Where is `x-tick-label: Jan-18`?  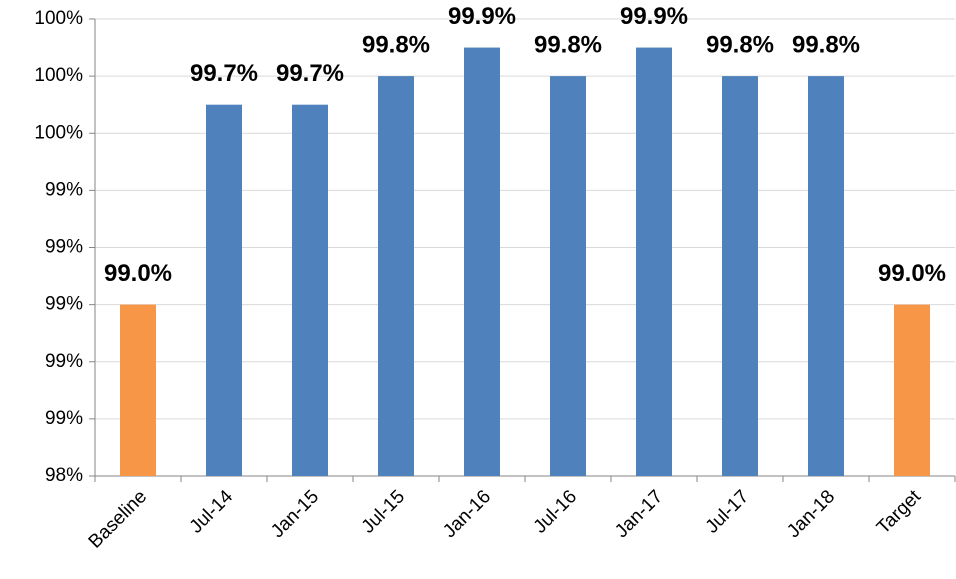 x-tick-label: Jan-18 is located at coordinates (811, 514).